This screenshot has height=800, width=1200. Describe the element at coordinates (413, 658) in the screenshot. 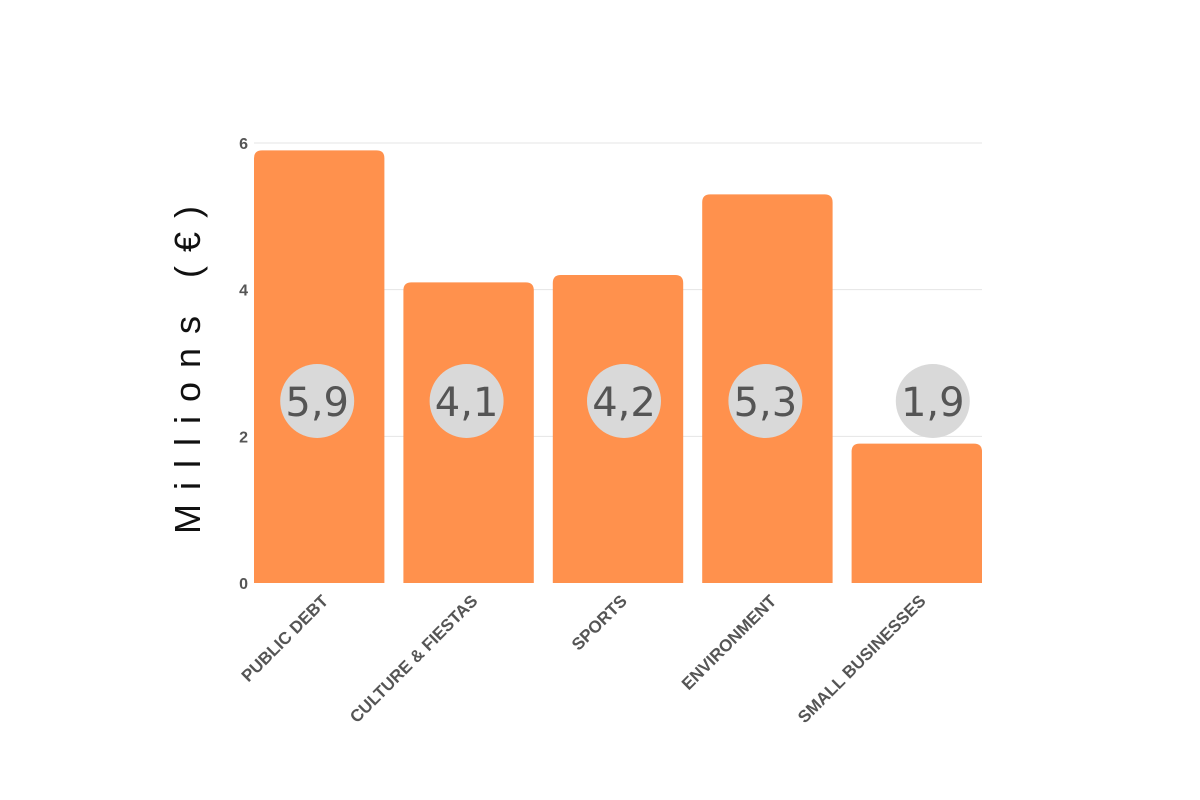

I see `x-tick-label: CULTURE & FIESTAS` at that location.